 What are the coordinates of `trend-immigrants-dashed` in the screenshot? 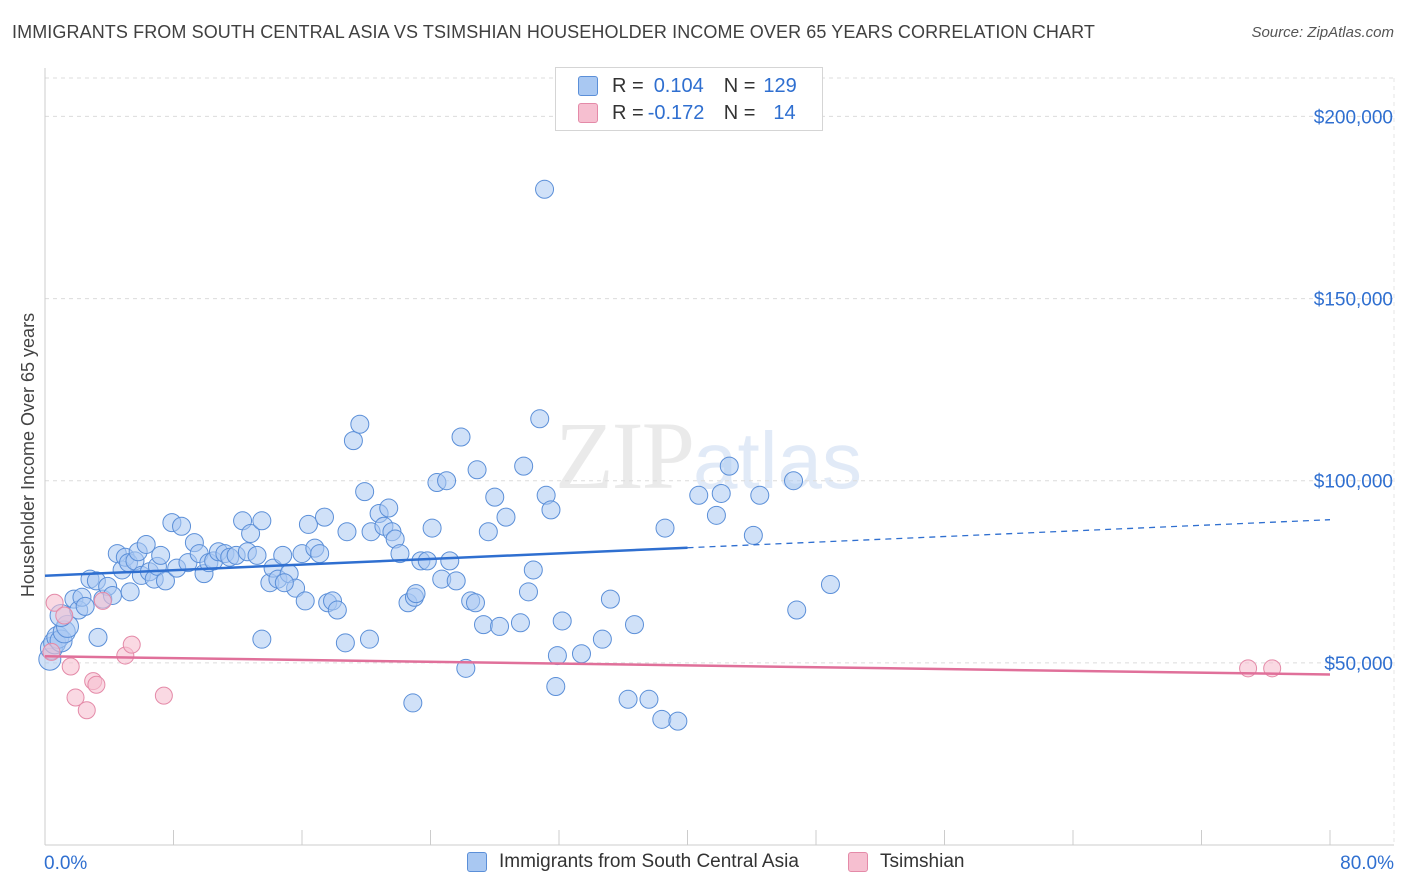 It's located at (1009, 534).